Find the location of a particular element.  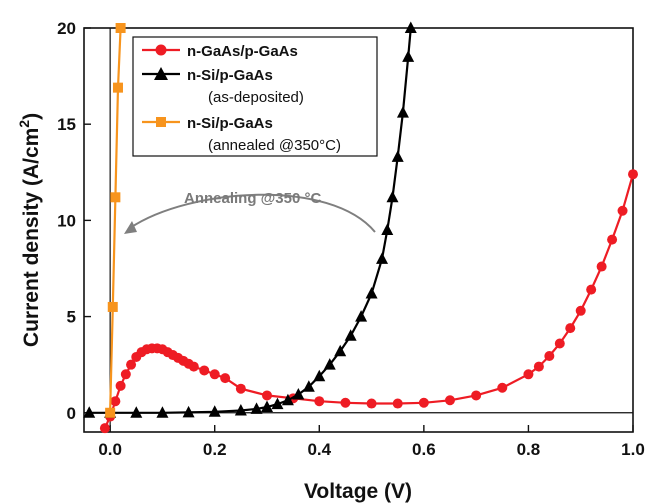

x-tick-label: 1.0 is located at coordinates (633, 449).